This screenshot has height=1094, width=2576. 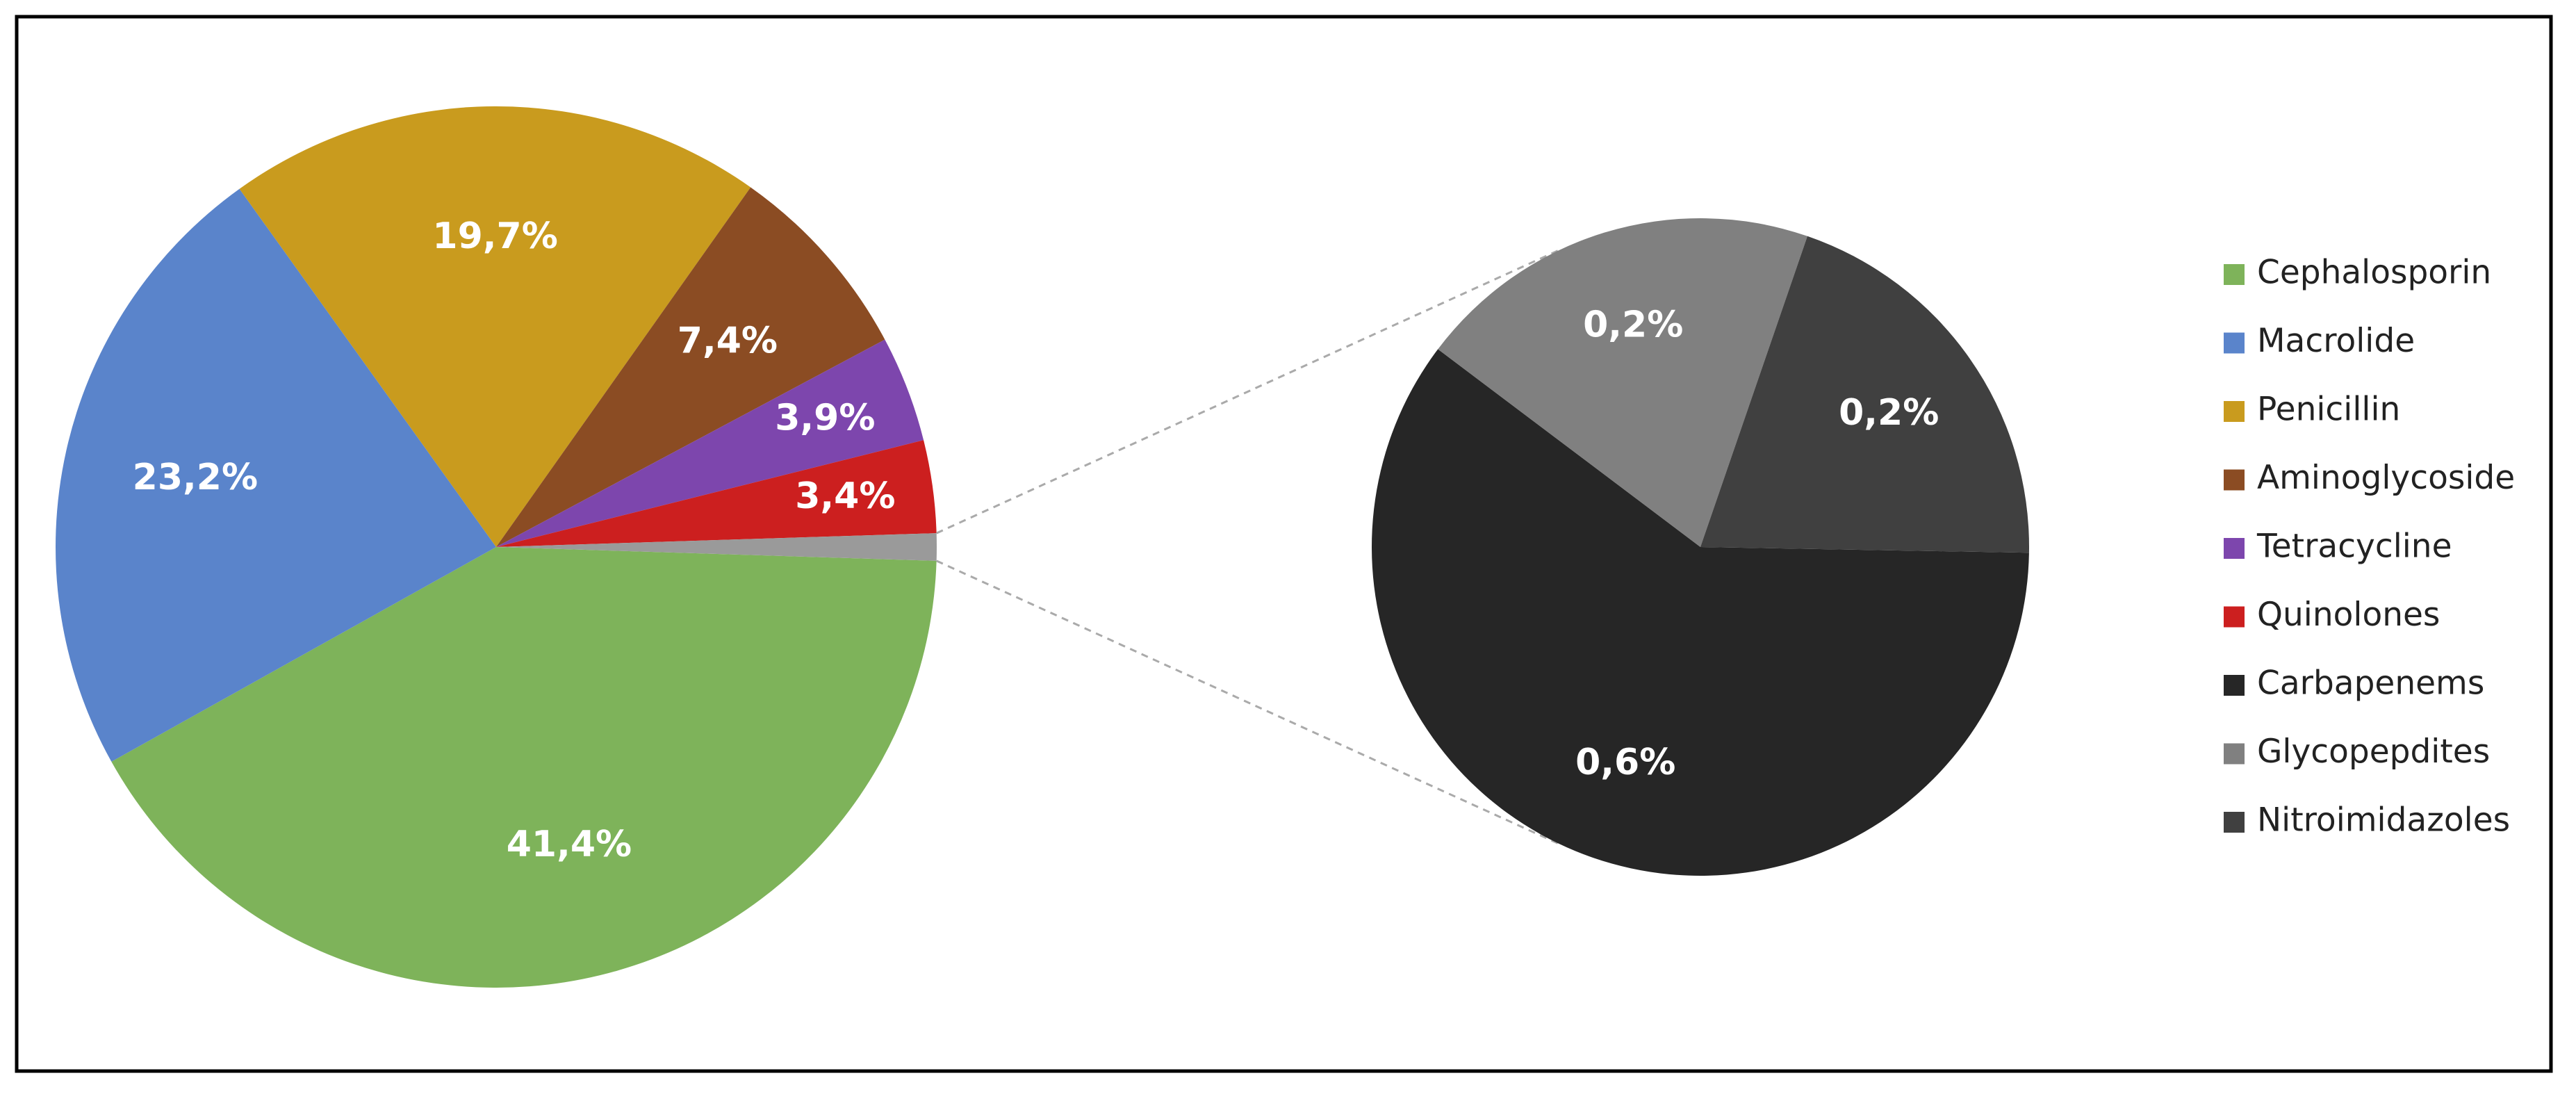 I want to click on value-label: 41,4%, so click(x=569, y=845).